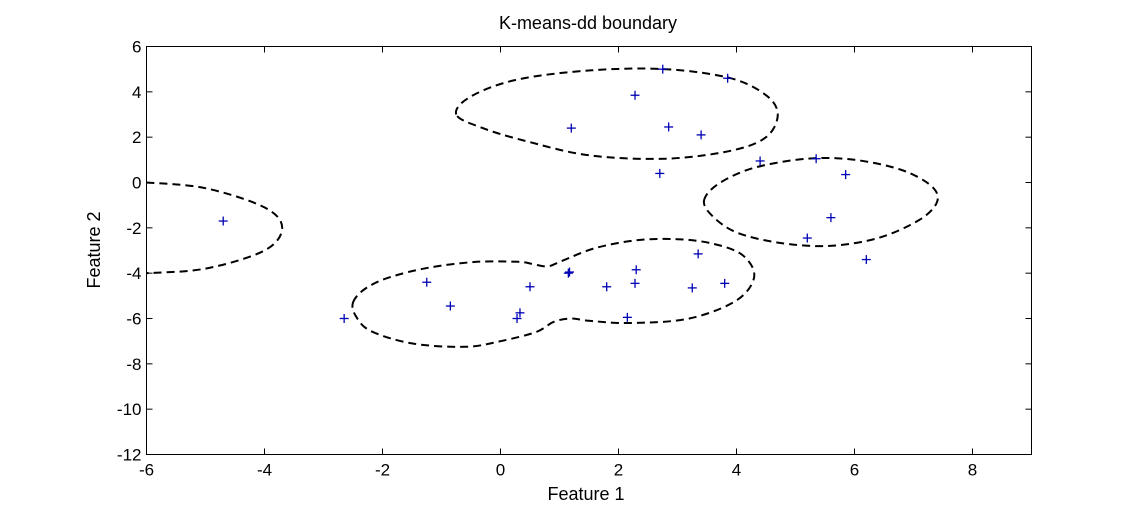  What do you see at coordinates (585, 494) in the screenshot?
I see `x-axis-title: Feature 1` at bounding box center [585, 494].